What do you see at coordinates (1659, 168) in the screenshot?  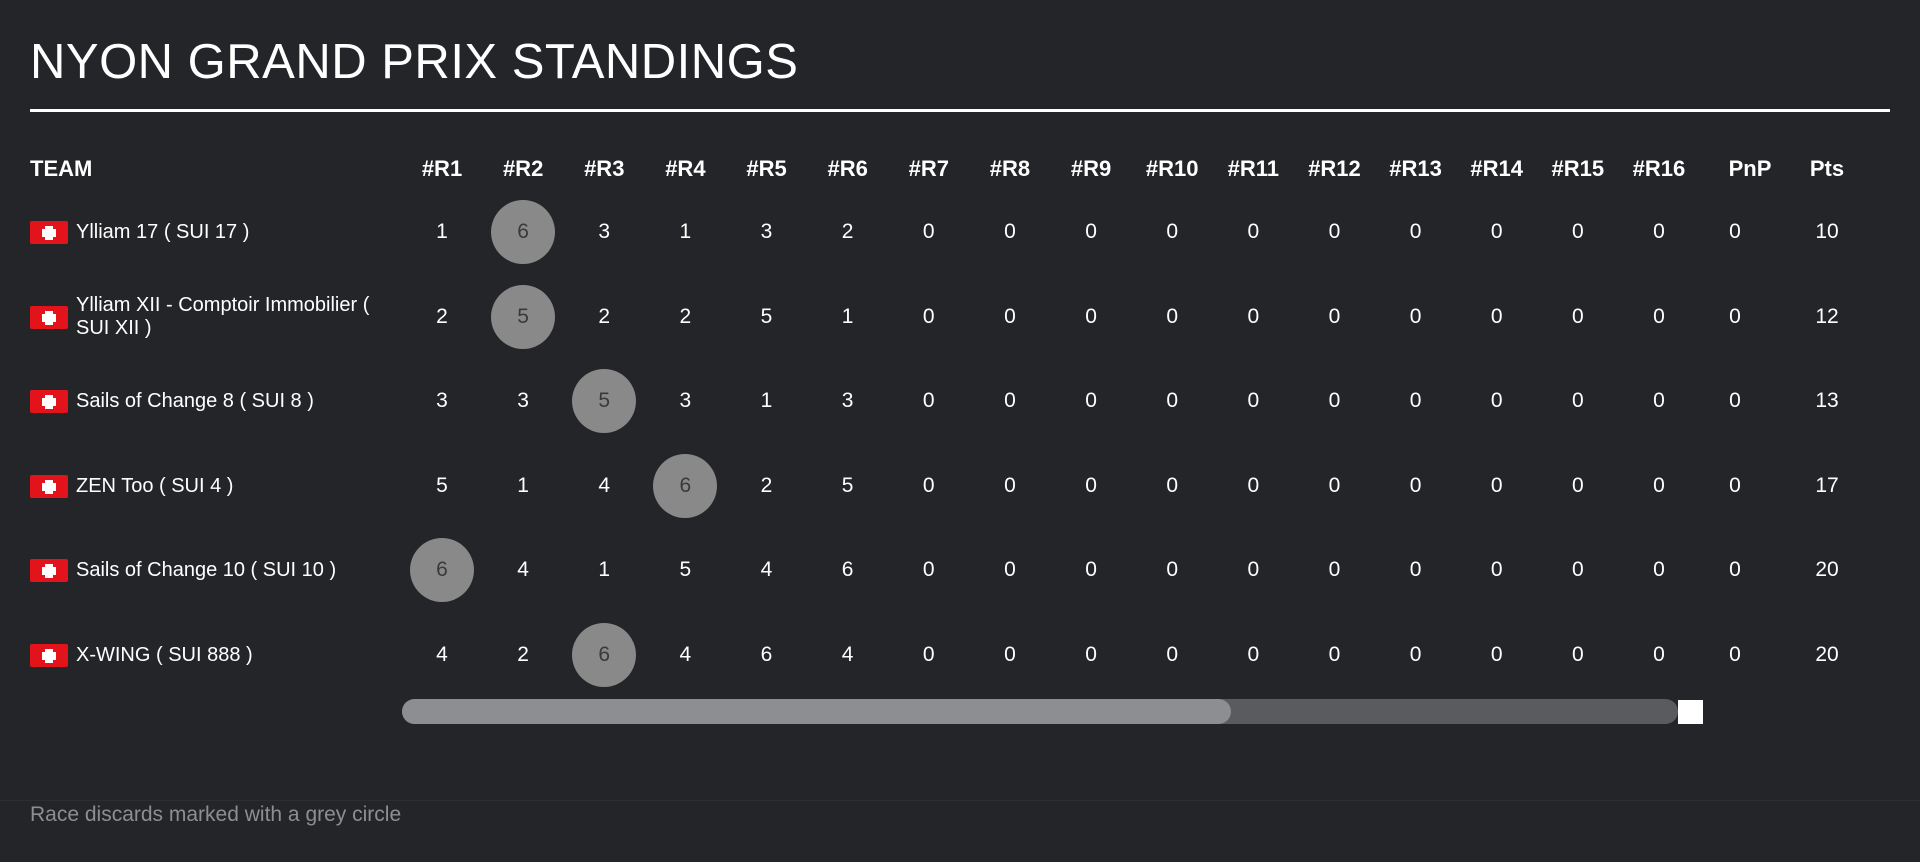 I see `race-column-header: #R16` at bounding box center [1659, 168].